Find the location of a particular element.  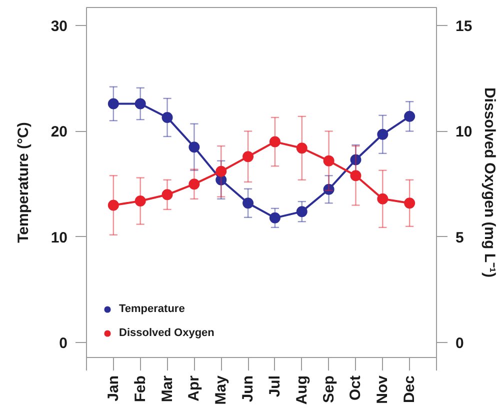

x-tick-label: Mar is located at coordinates (167, 388).